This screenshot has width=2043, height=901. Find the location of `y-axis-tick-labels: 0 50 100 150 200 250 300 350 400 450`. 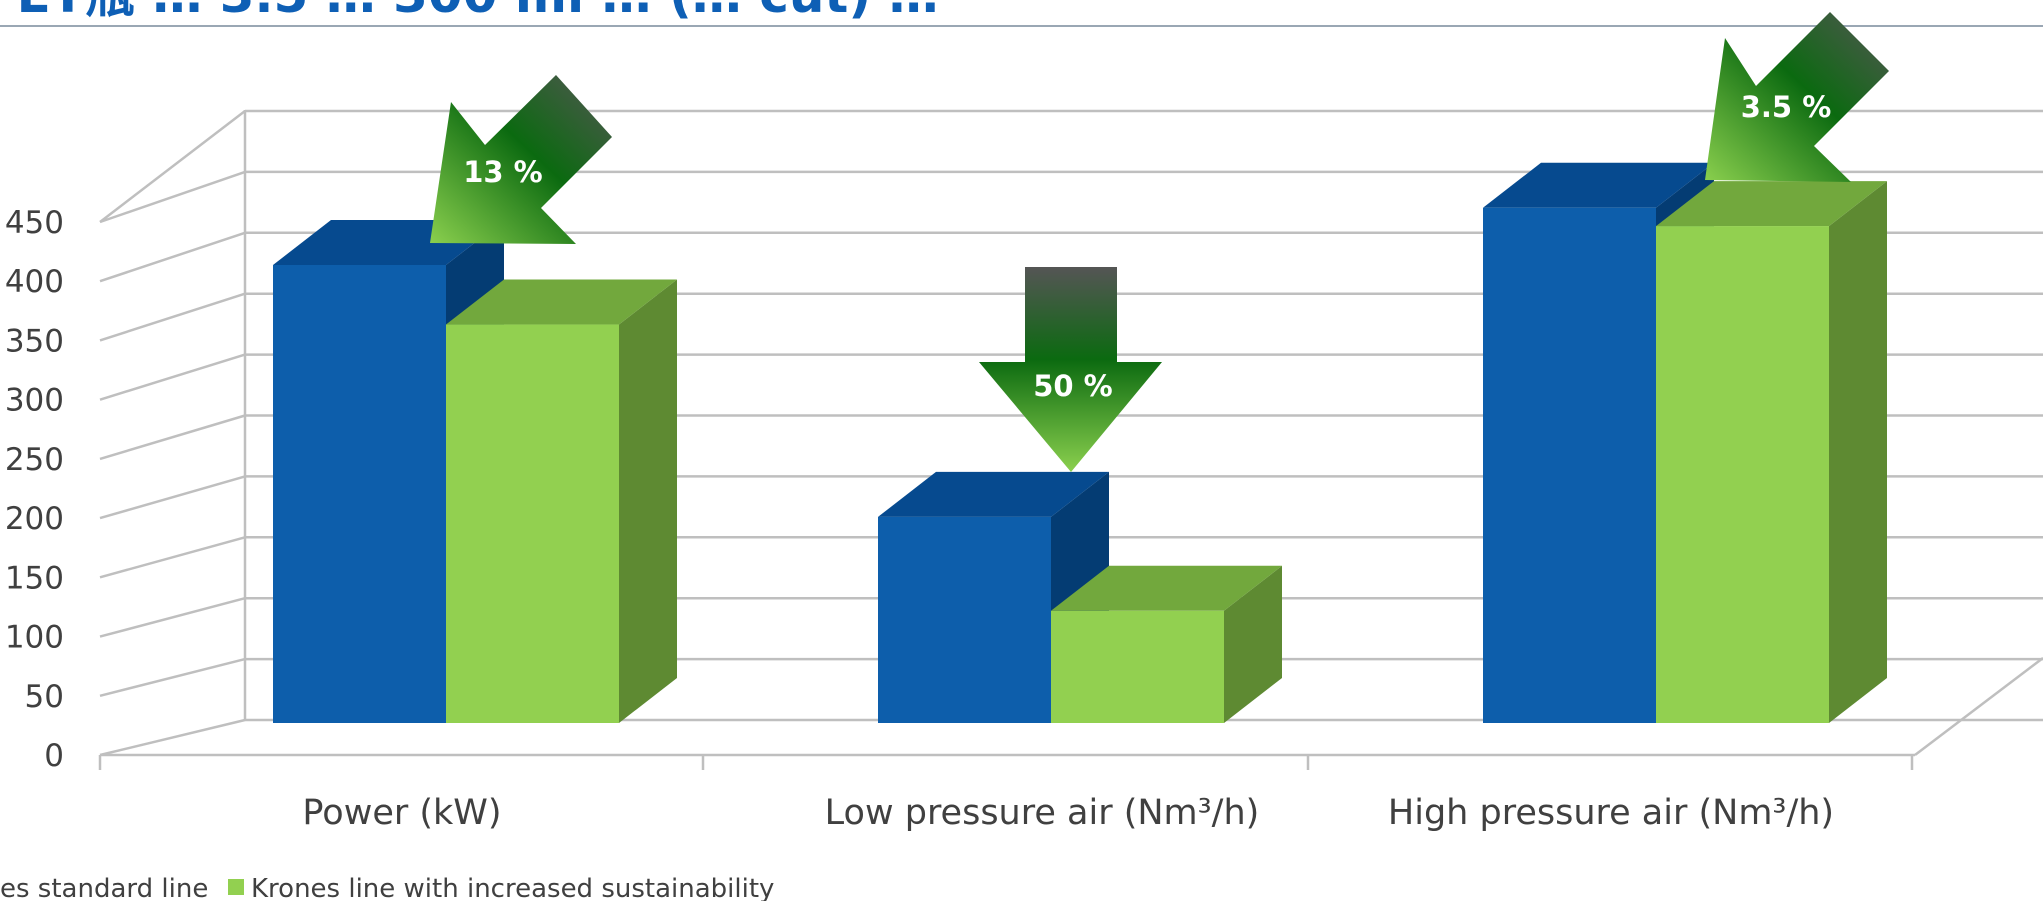

y-axis-tick-labels: 0 50 100 150 200 250 300 350 400 450 is located at coordinates (34, 489).